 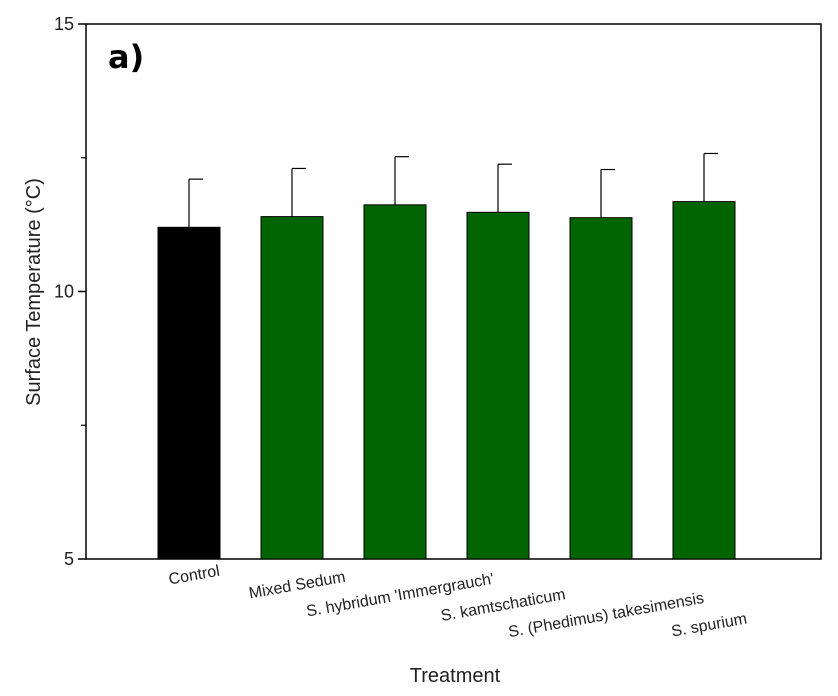 I want to click on panel-label: a), so click(x=126, y=57).